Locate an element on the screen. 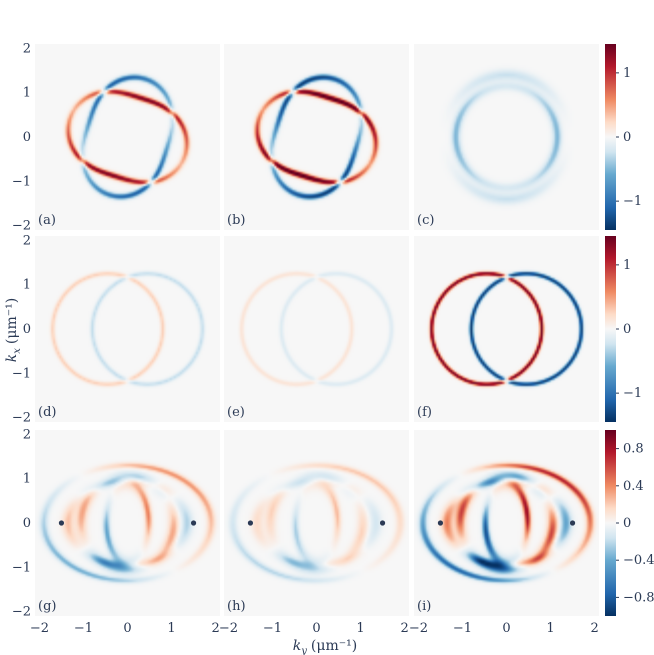  panel-b: (b) is located at coordinates (316, 137).